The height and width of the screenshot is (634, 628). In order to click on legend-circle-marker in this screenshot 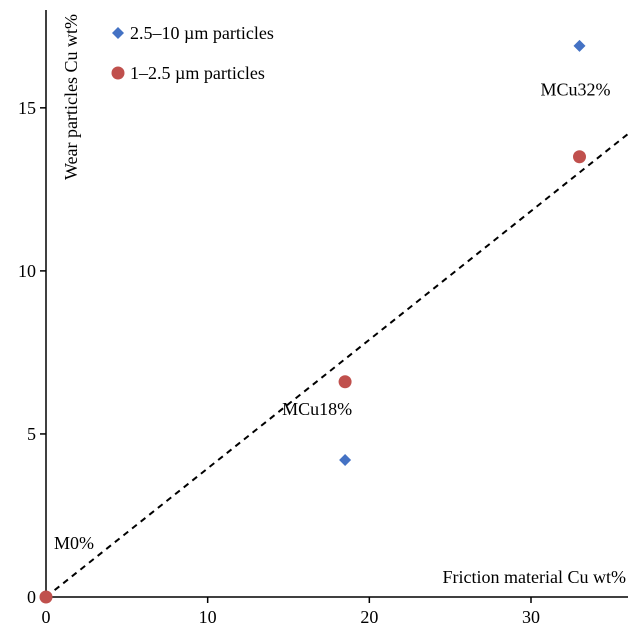, I will do `click(118, 73)`.